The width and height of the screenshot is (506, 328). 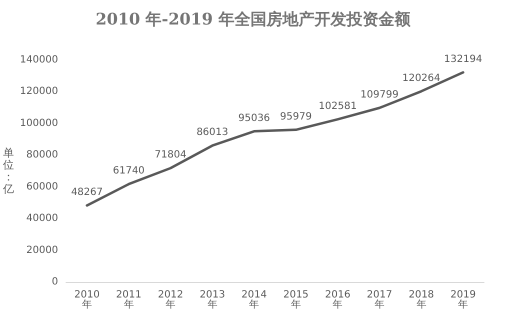 I want to click on y-tick-label: 80000, so click(x=42, y=155).